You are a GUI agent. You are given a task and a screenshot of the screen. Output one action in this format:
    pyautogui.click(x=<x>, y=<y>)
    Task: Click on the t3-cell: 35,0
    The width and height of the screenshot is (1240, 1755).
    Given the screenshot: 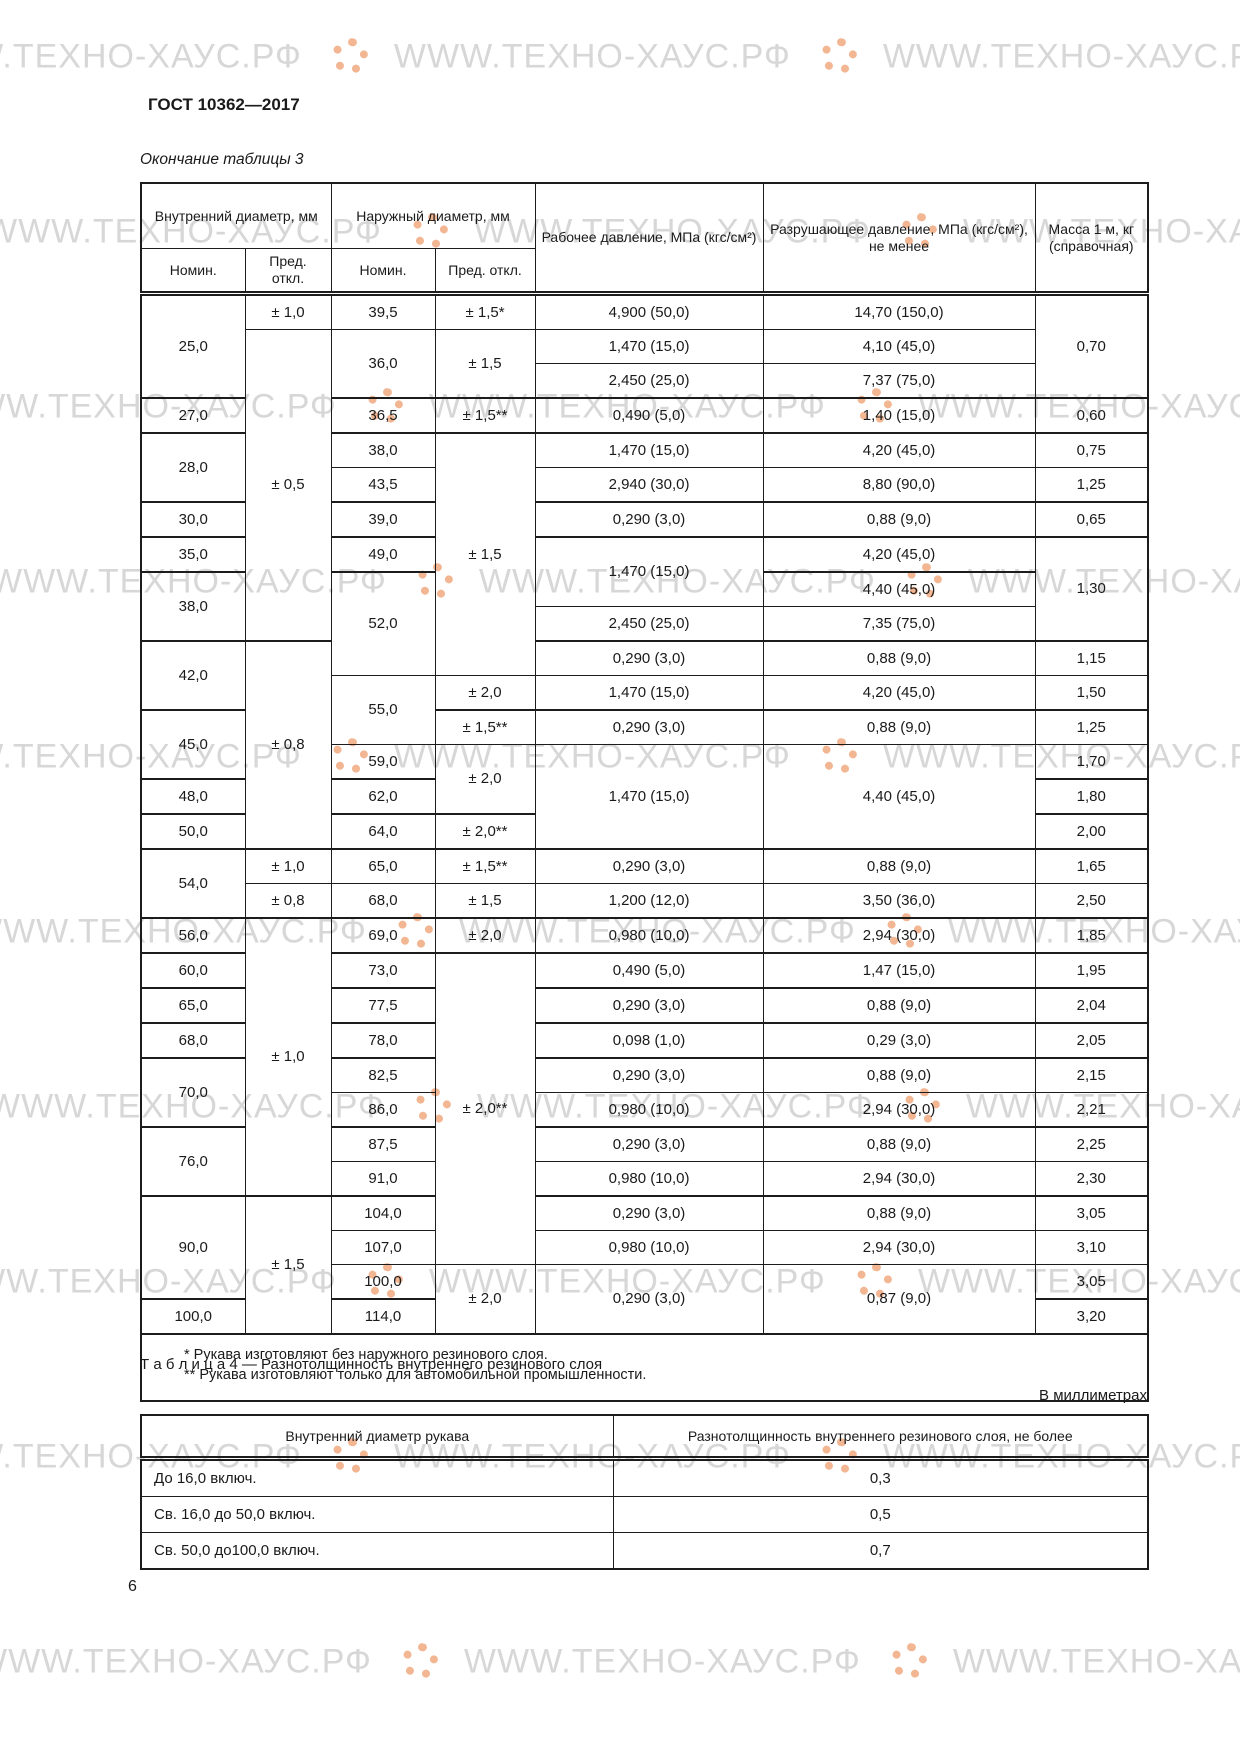 What is the action you would take?
    pyautogui.click(x=193, y=554)
    